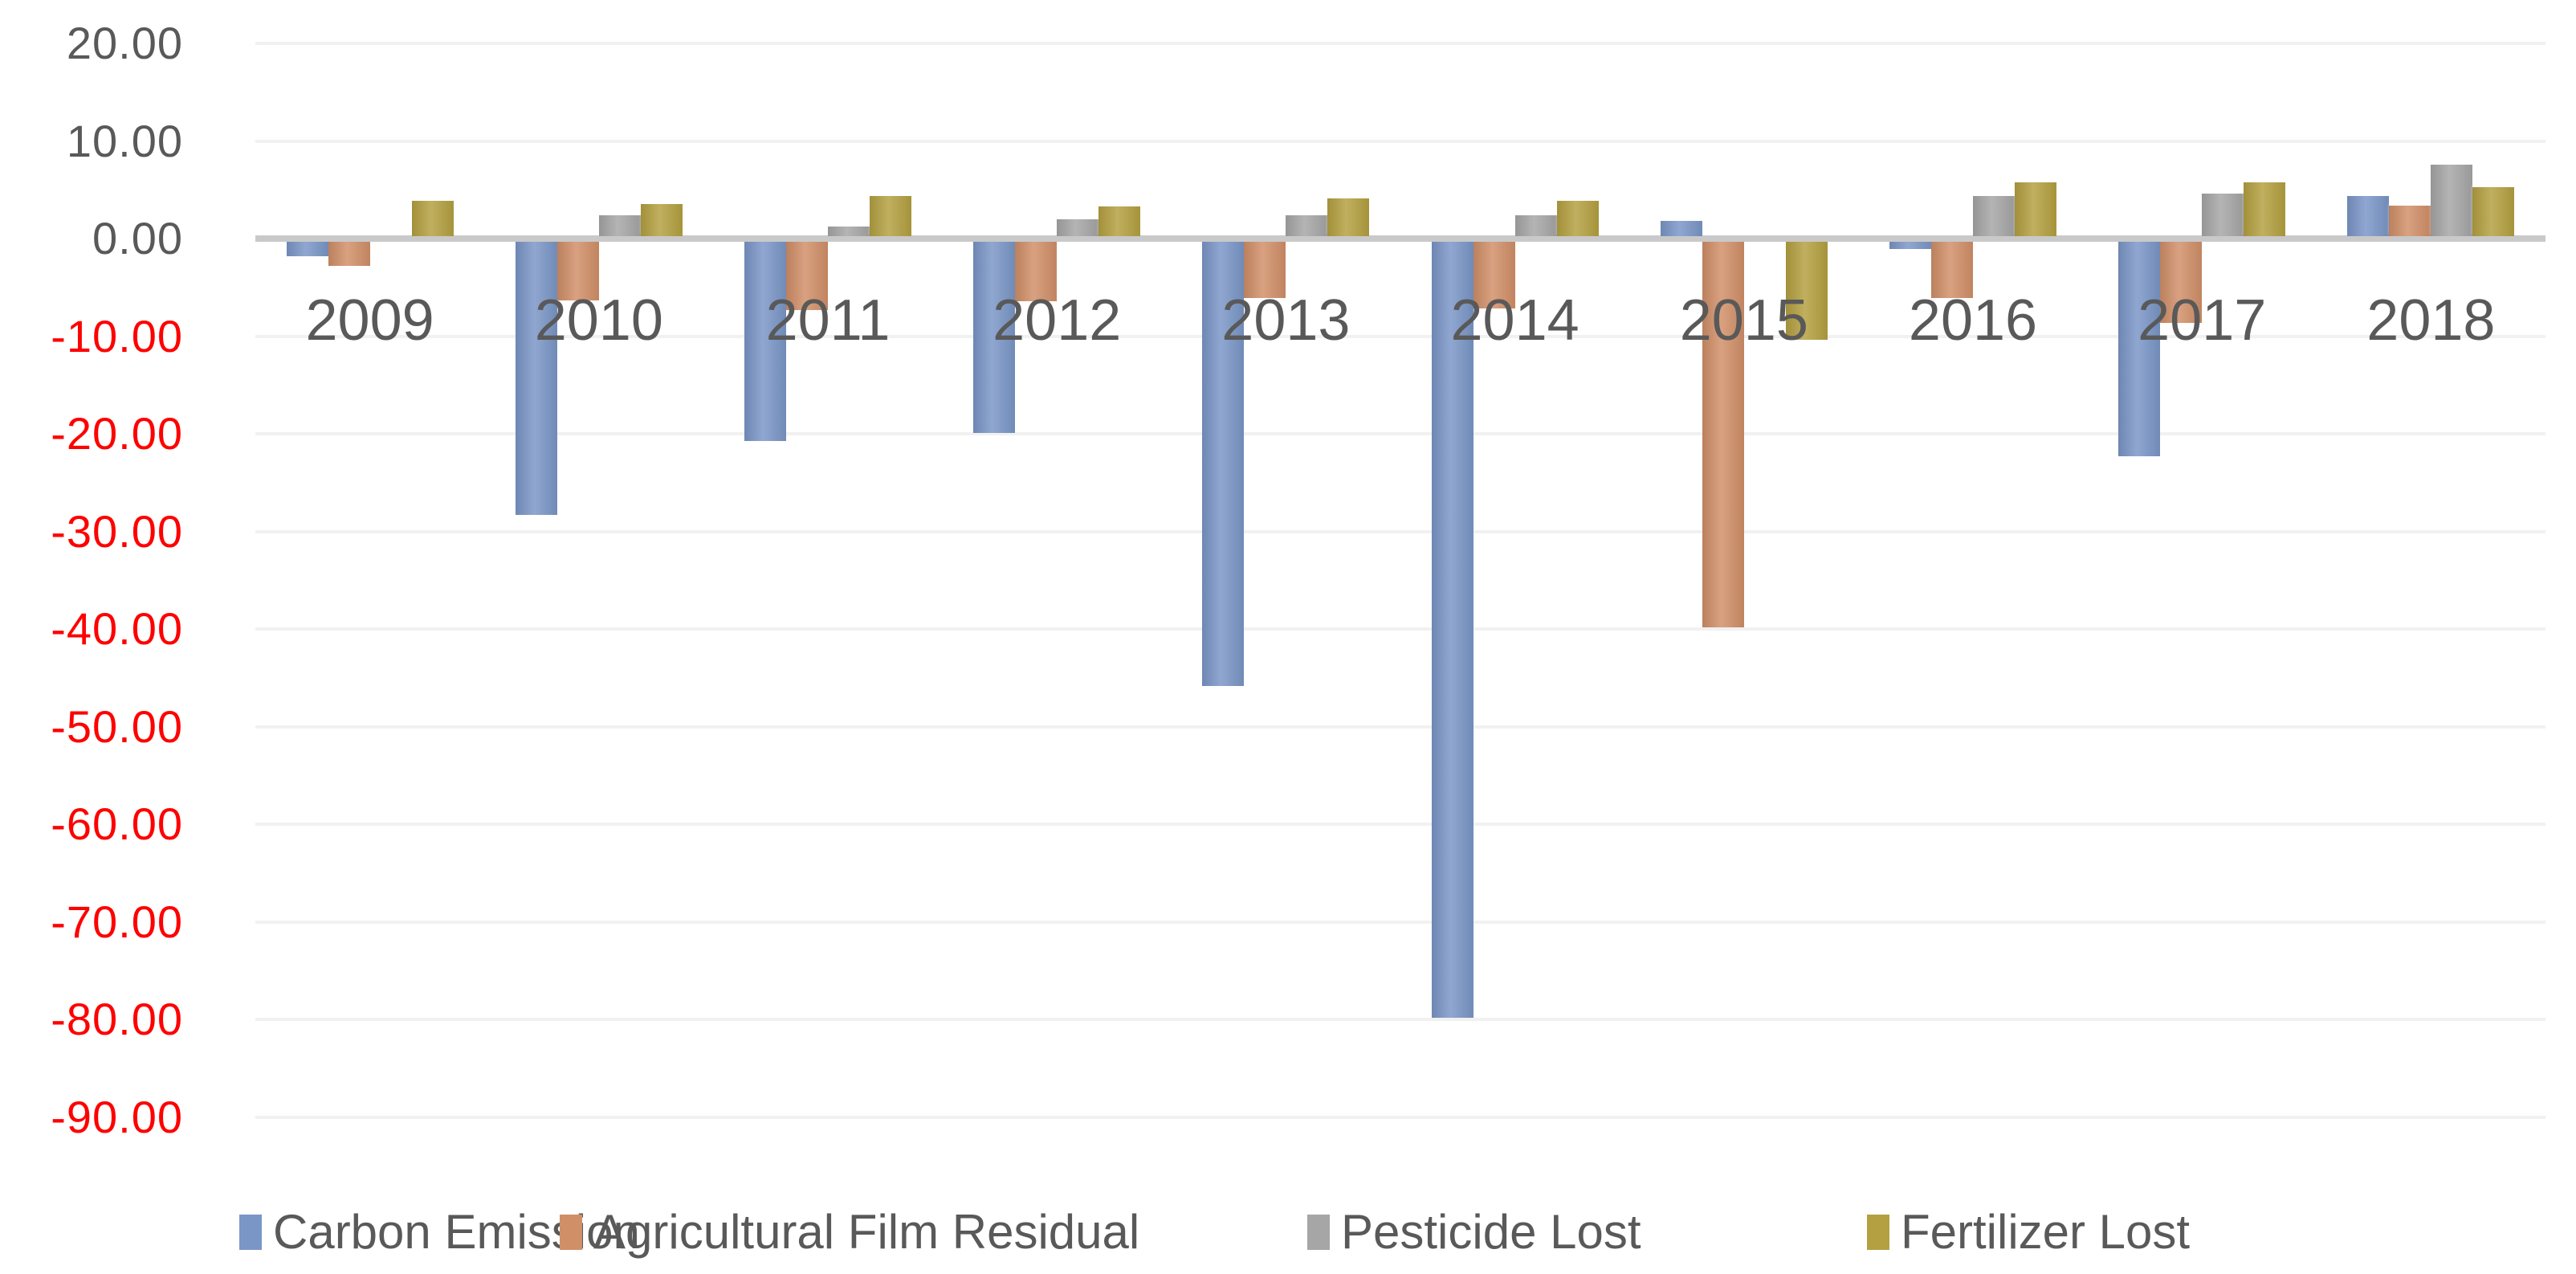  I want to click on bar-agricultural-film-residual-2014, so click(1494, 275).